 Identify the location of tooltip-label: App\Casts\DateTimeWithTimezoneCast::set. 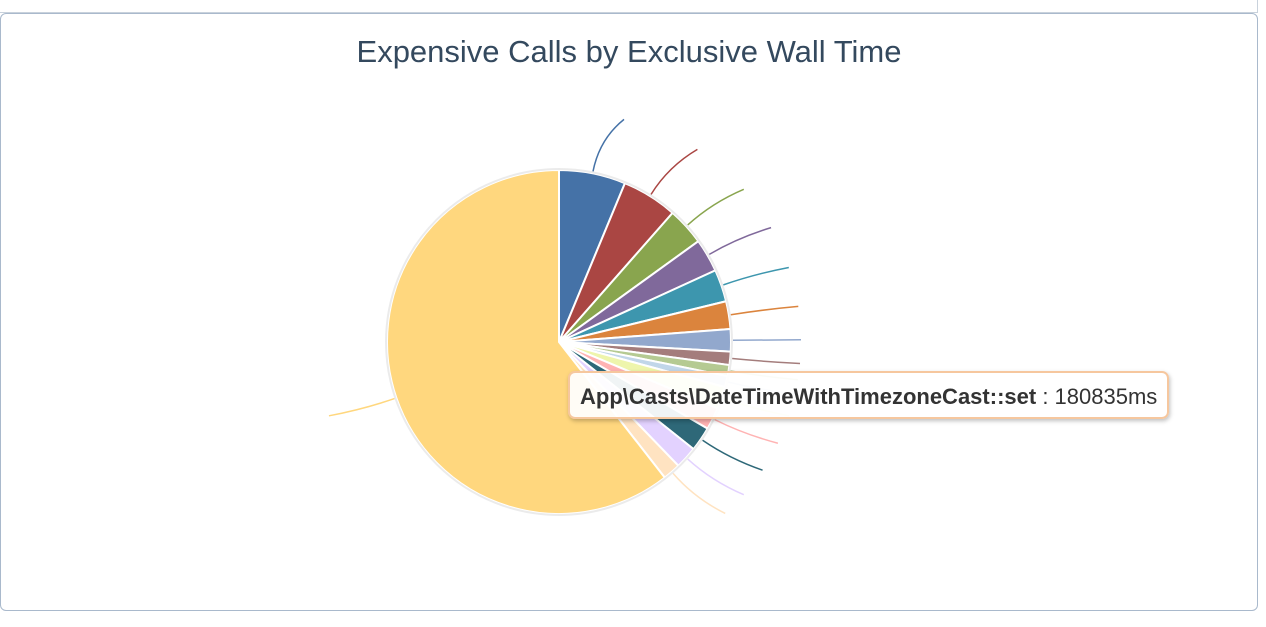
(808, 396).